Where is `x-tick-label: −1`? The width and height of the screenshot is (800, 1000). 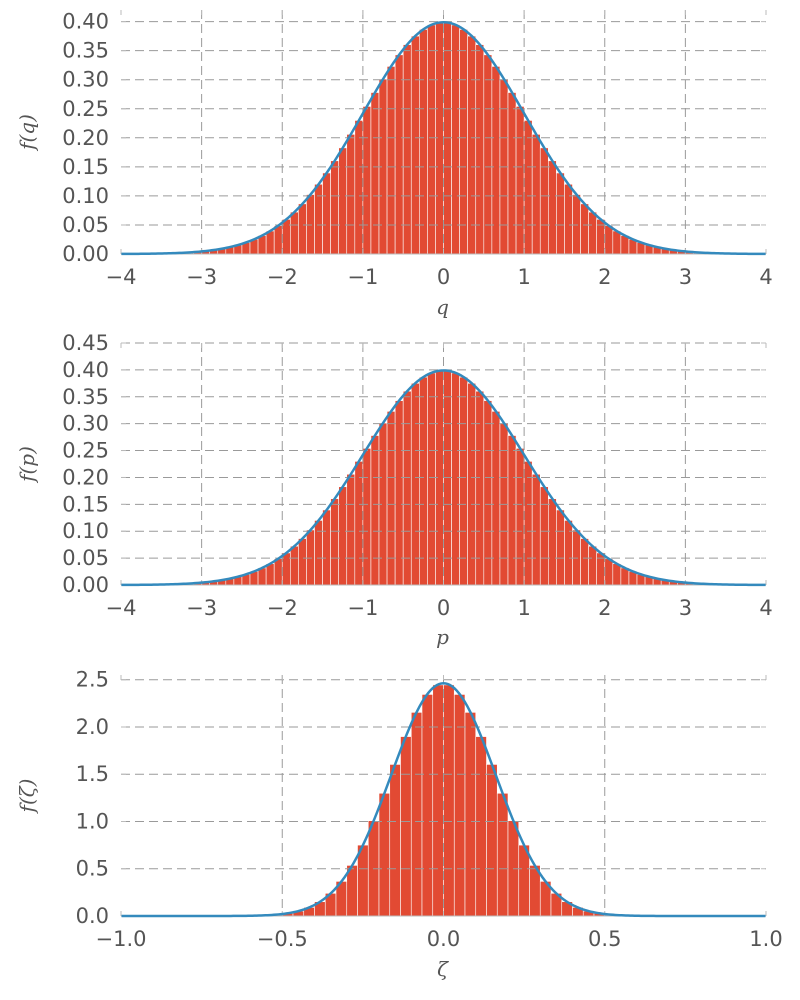 x-tick-label: −1 is located at coordinates (362, 608).